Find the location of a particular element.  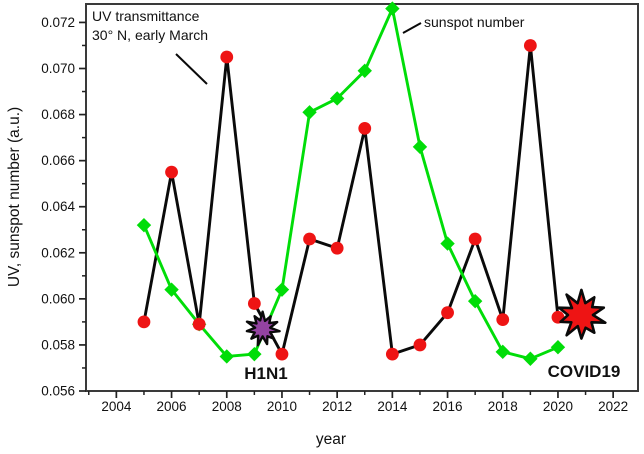

x-tick-label: 2016 is located at coordinates (448, 406).